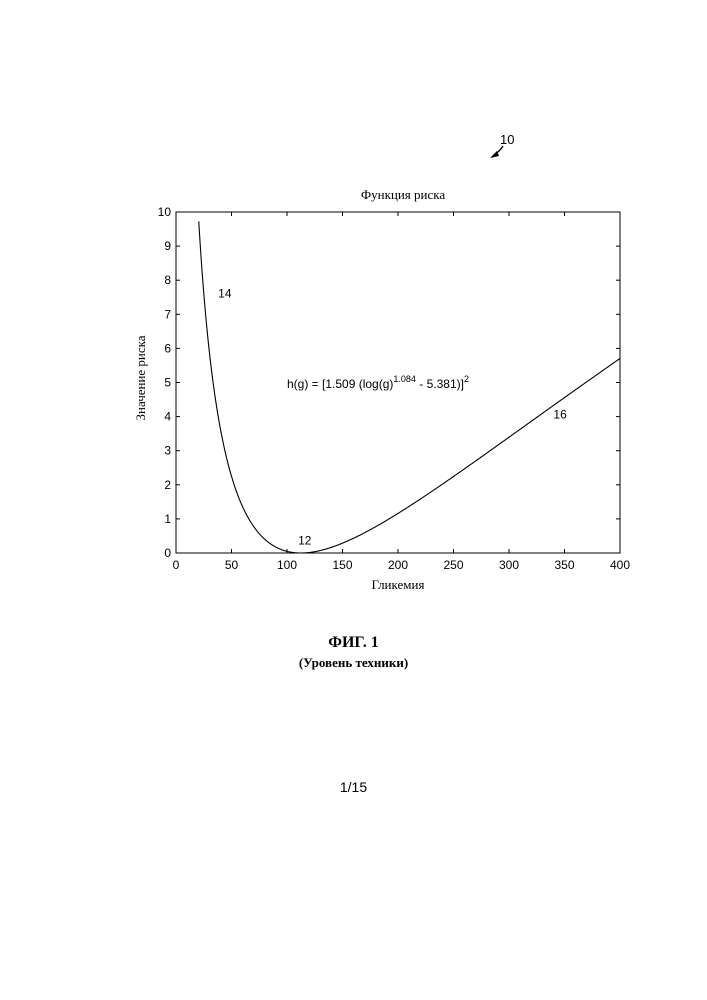  Describe the element at coordinates (404, 379) in the screenshot. I see `formula-exponent: 1.084` at that location.